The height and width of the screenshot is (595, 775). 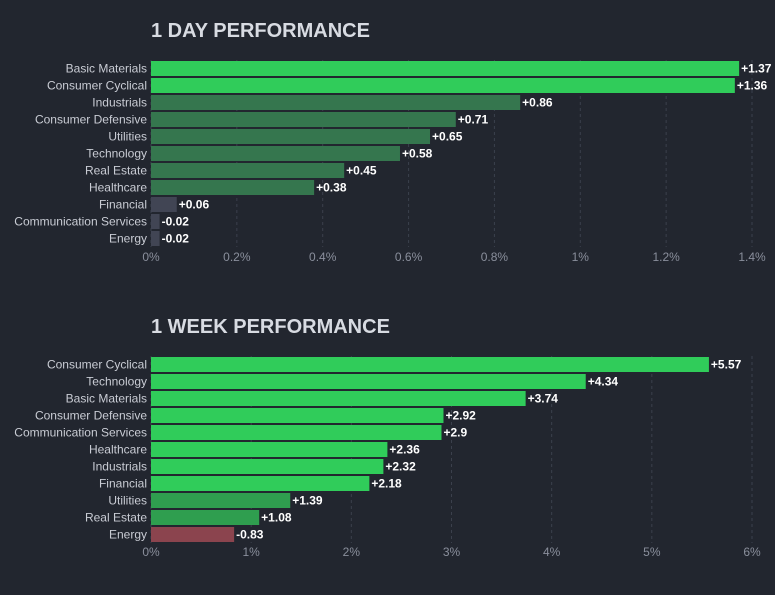 What do you see at coordinates (106, 399) in the screenshot?
I see `week-category-label: Basic Materials` at bounding box center [106, 399].